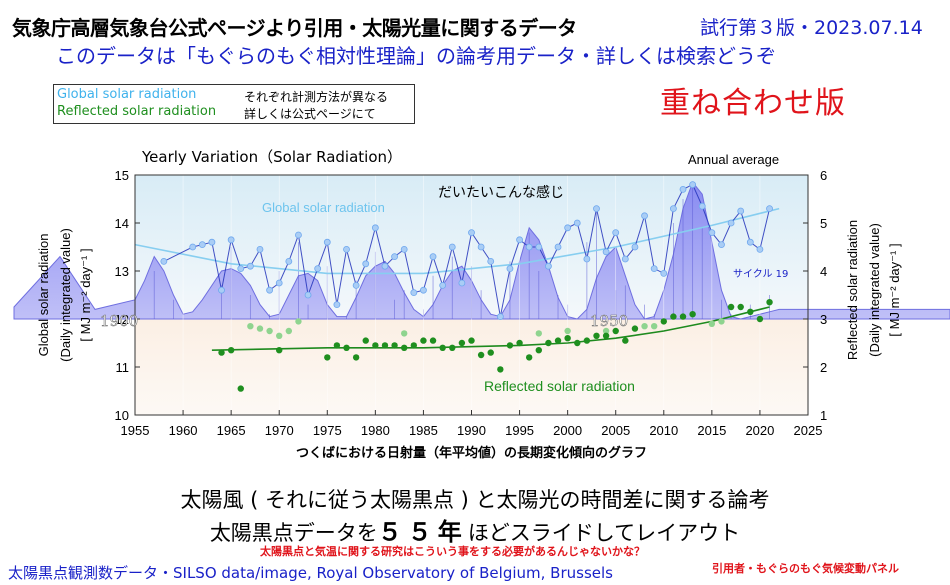 The width and height of the screenshot is (950, 585). What do you see at coordinates (609, 321) in the screenshot?
I see `sunspot-year-tick: 1950` at bounding box center [609, 321].